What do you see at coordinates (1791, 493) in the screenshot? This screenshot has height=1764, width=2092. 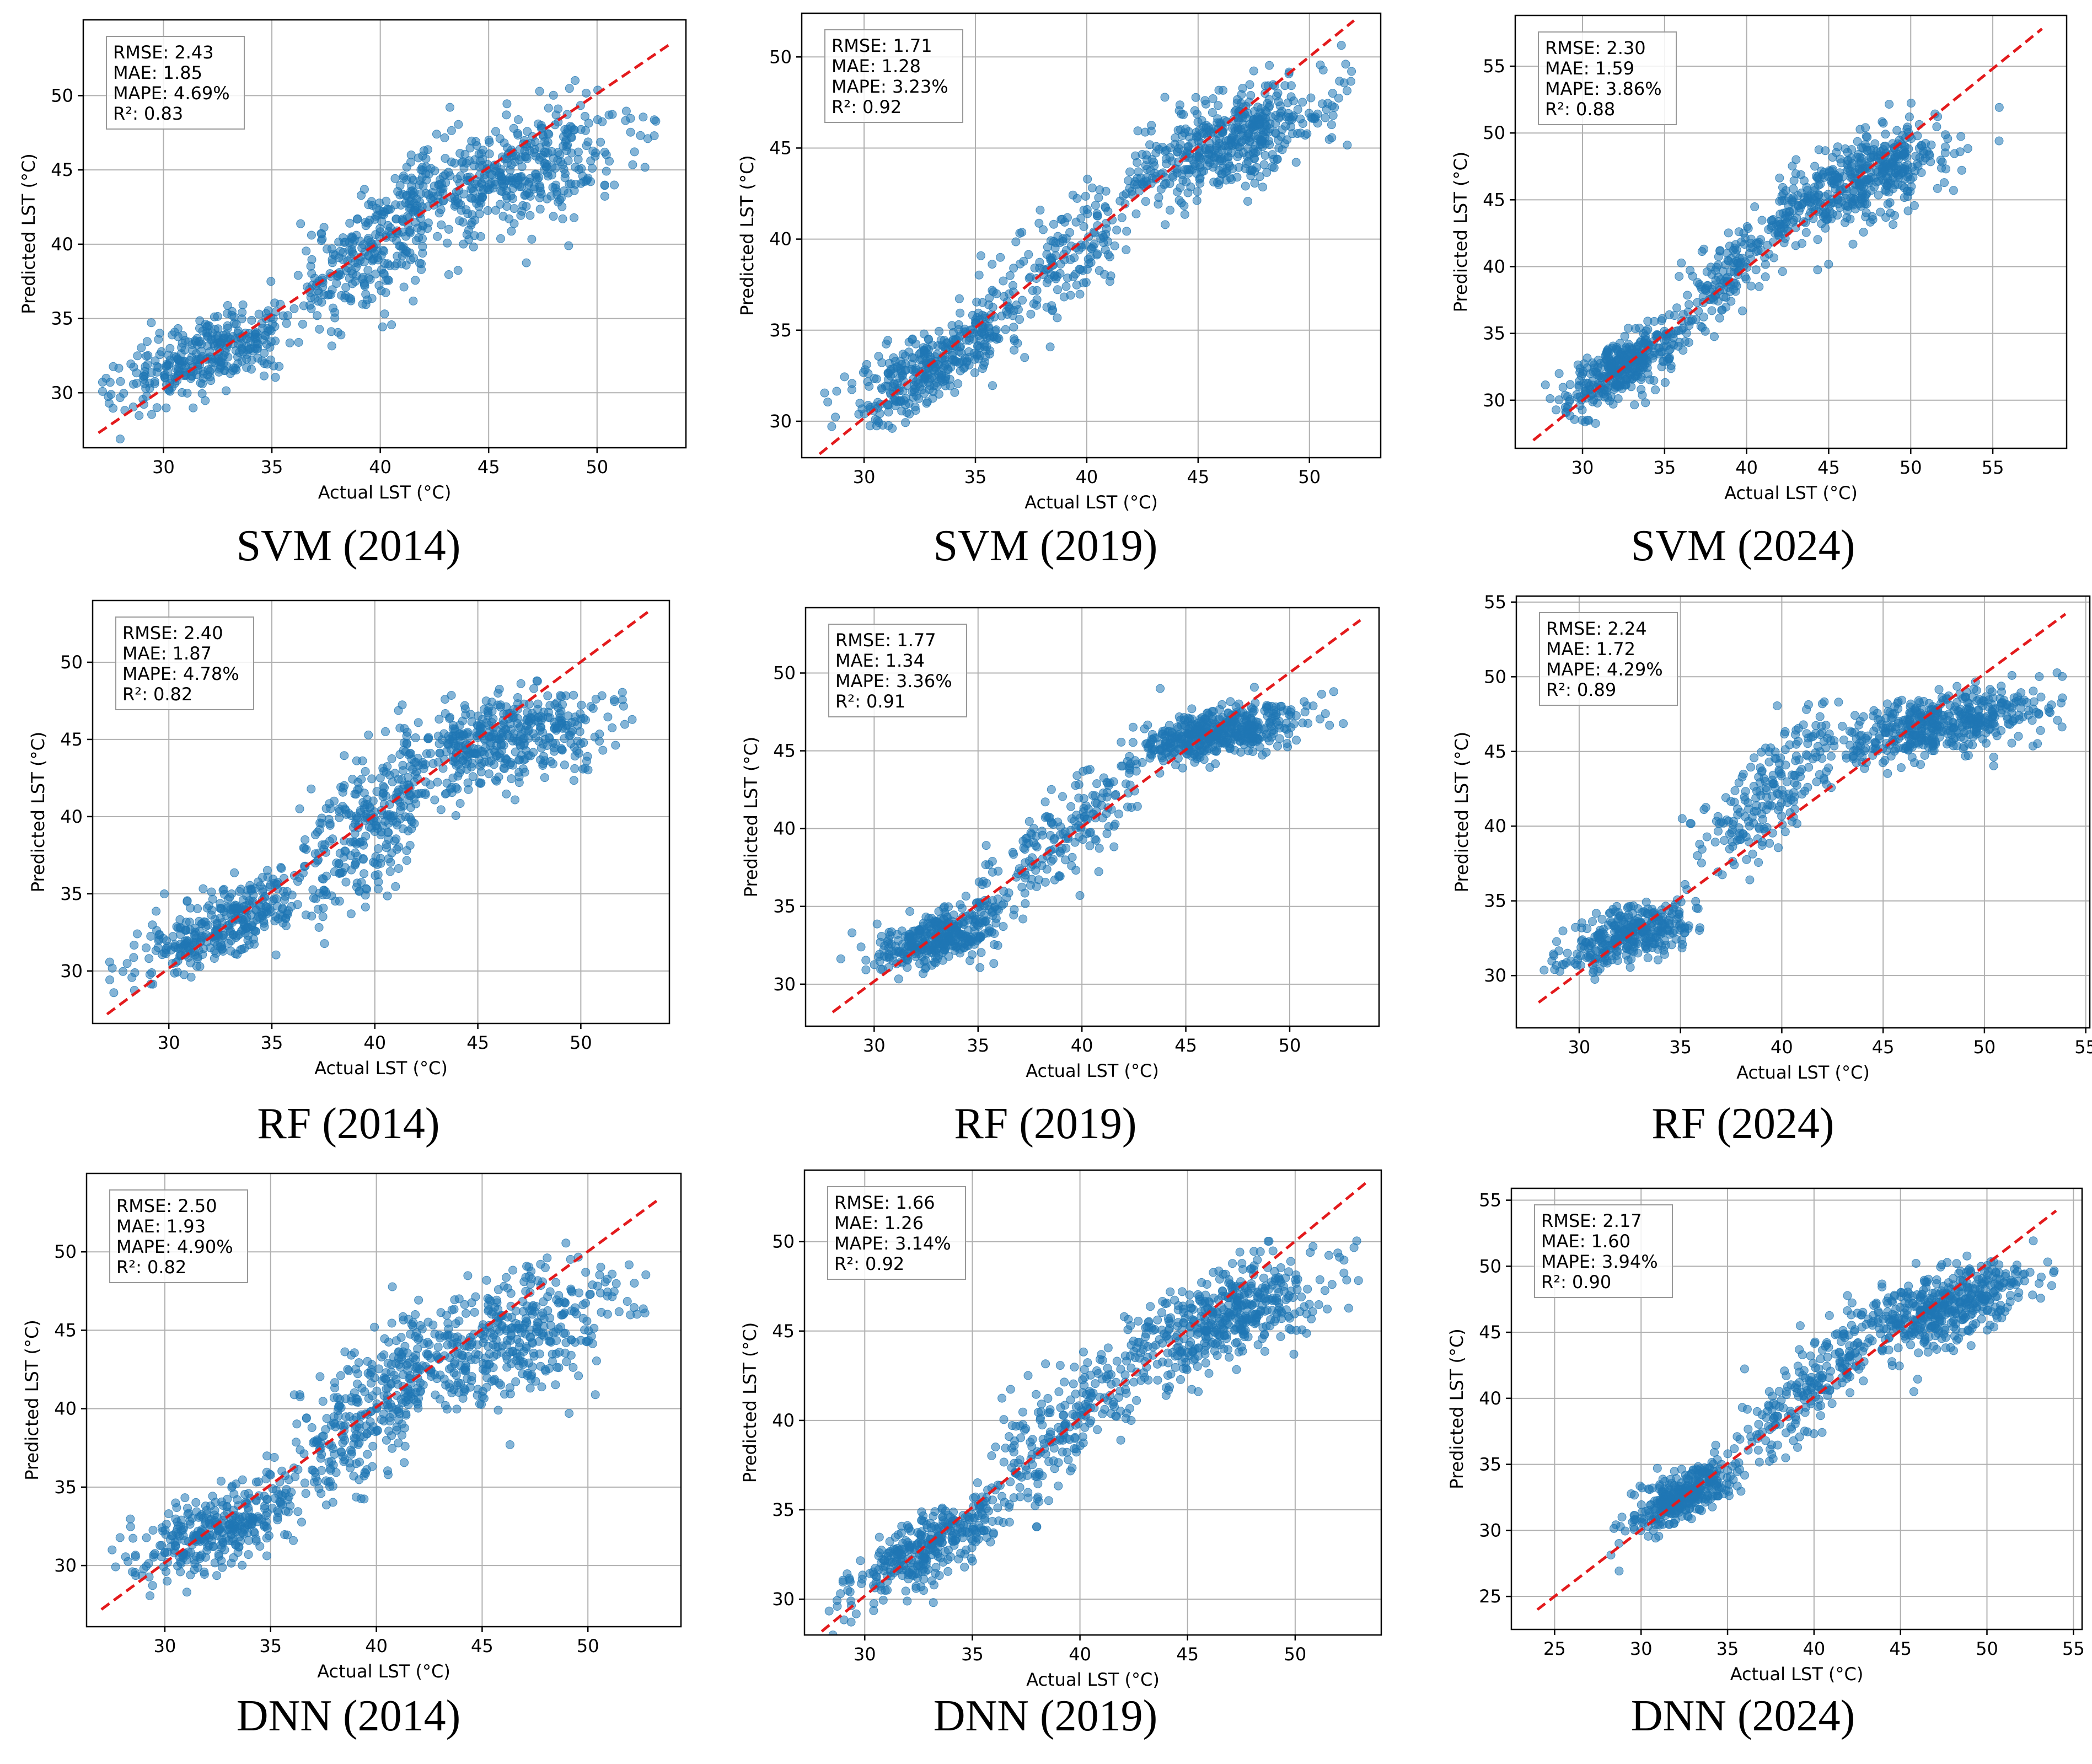 I see `x-axis-label: Actual LST (°C)` at bounding box center [1791, 493].